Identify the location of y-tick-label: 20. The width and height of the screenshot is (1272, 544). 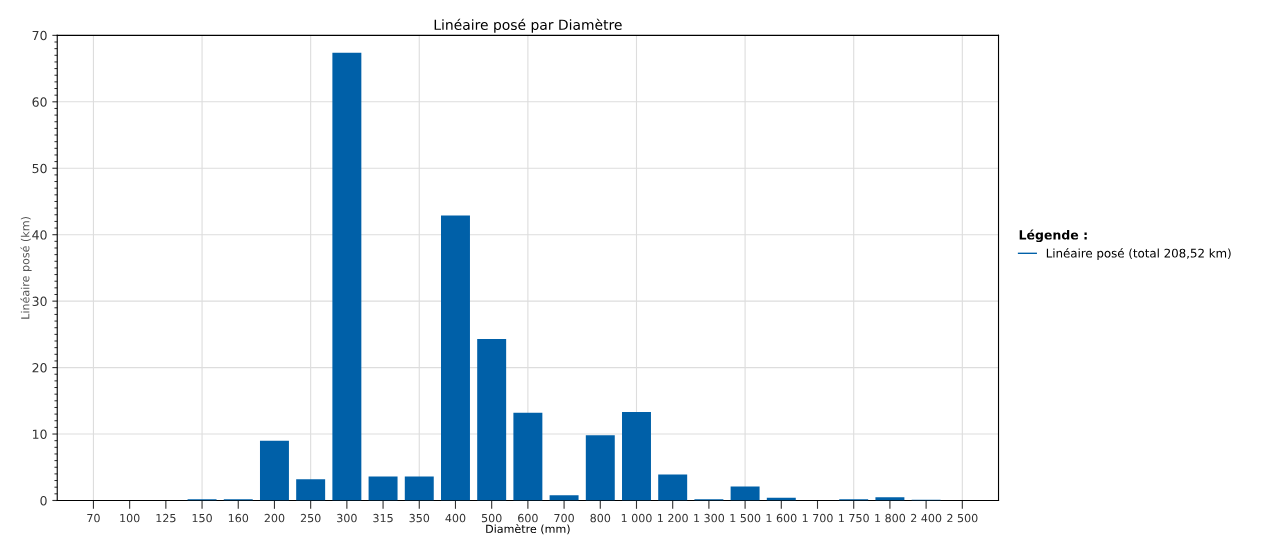
(39, 368).